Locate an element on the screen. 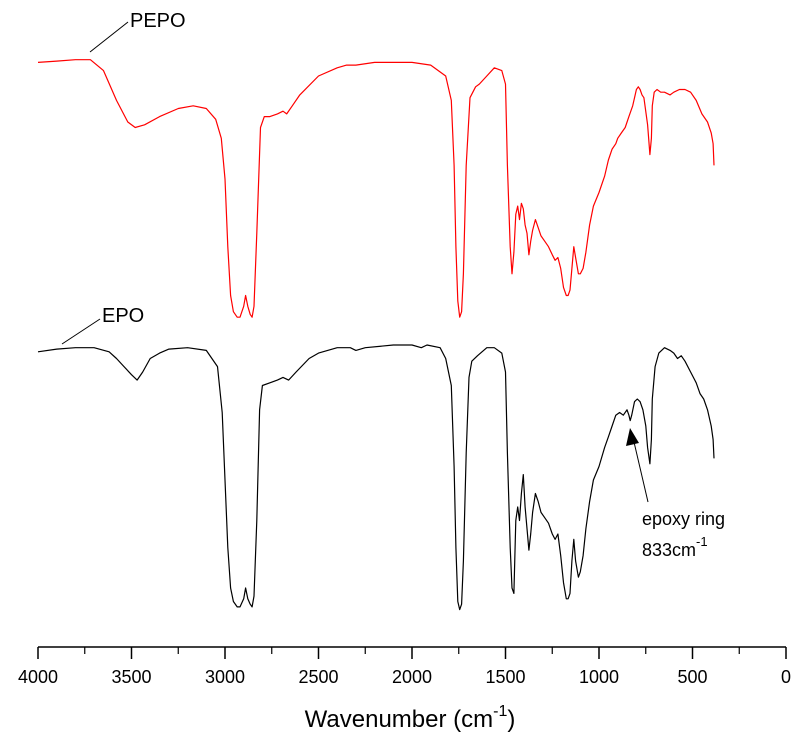  x-tick-label: 1000 is located at coordinates (599, 677).